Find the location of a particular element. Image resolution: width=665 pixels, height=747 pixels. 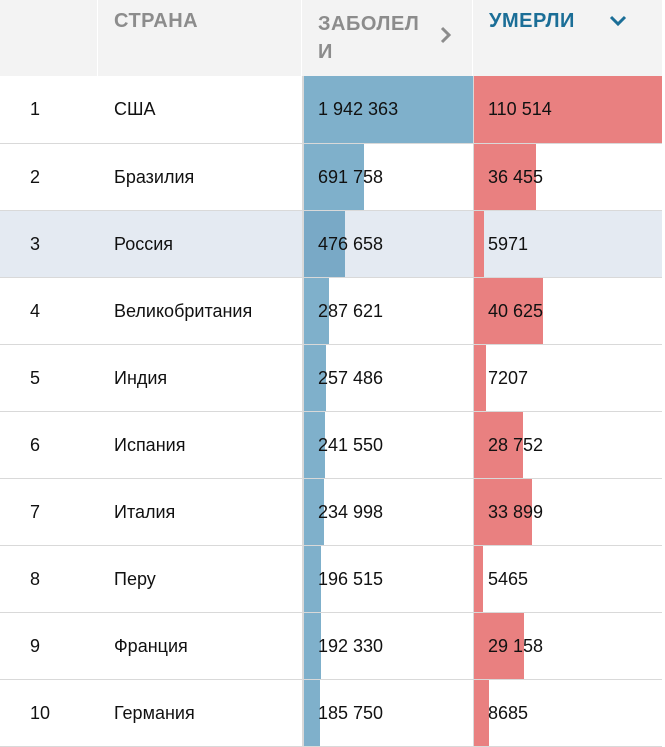

rank-cell: 3 is located at coordinates (35, 243).